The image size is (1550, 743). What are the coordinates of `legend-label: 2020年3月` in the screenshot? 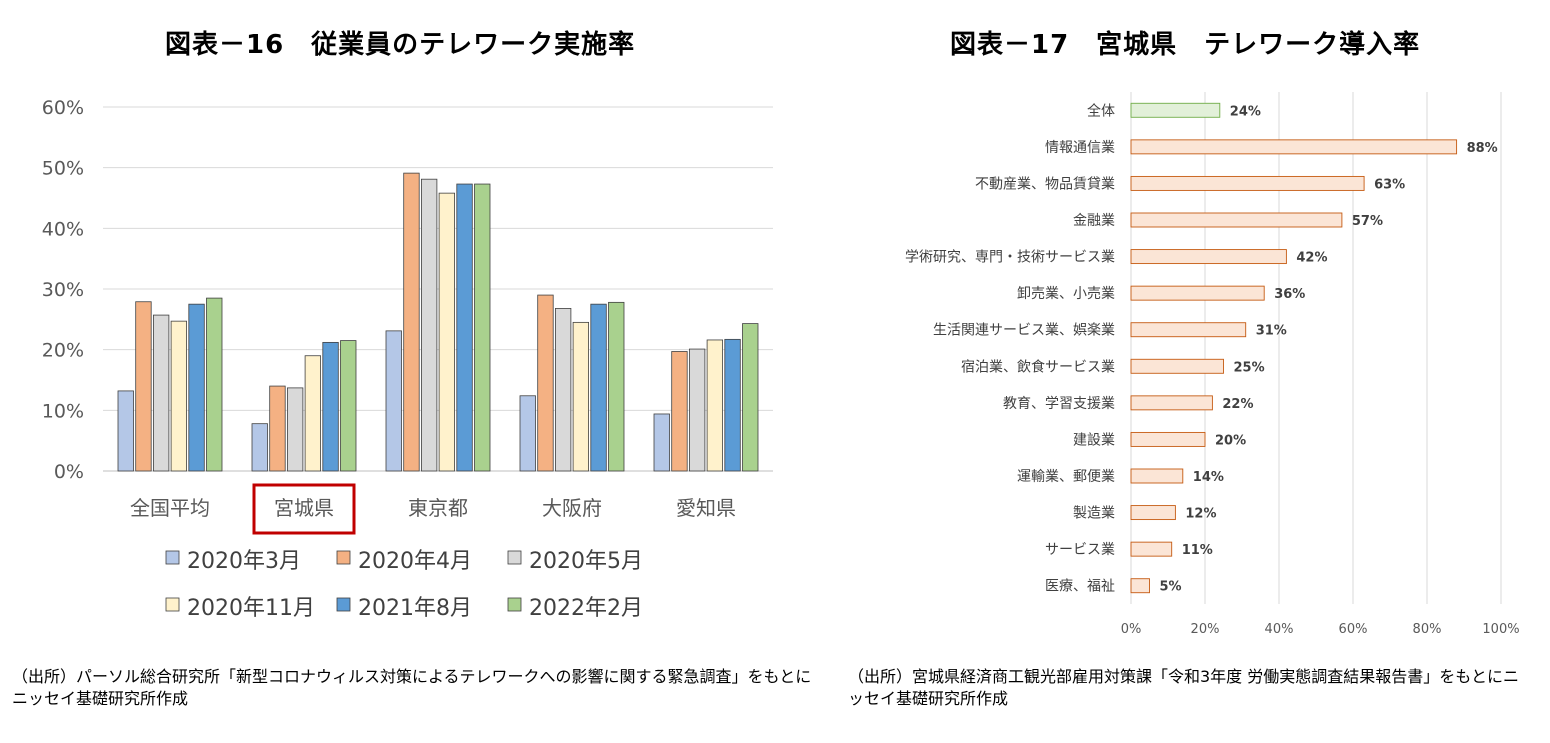 It's located at (244, 561).